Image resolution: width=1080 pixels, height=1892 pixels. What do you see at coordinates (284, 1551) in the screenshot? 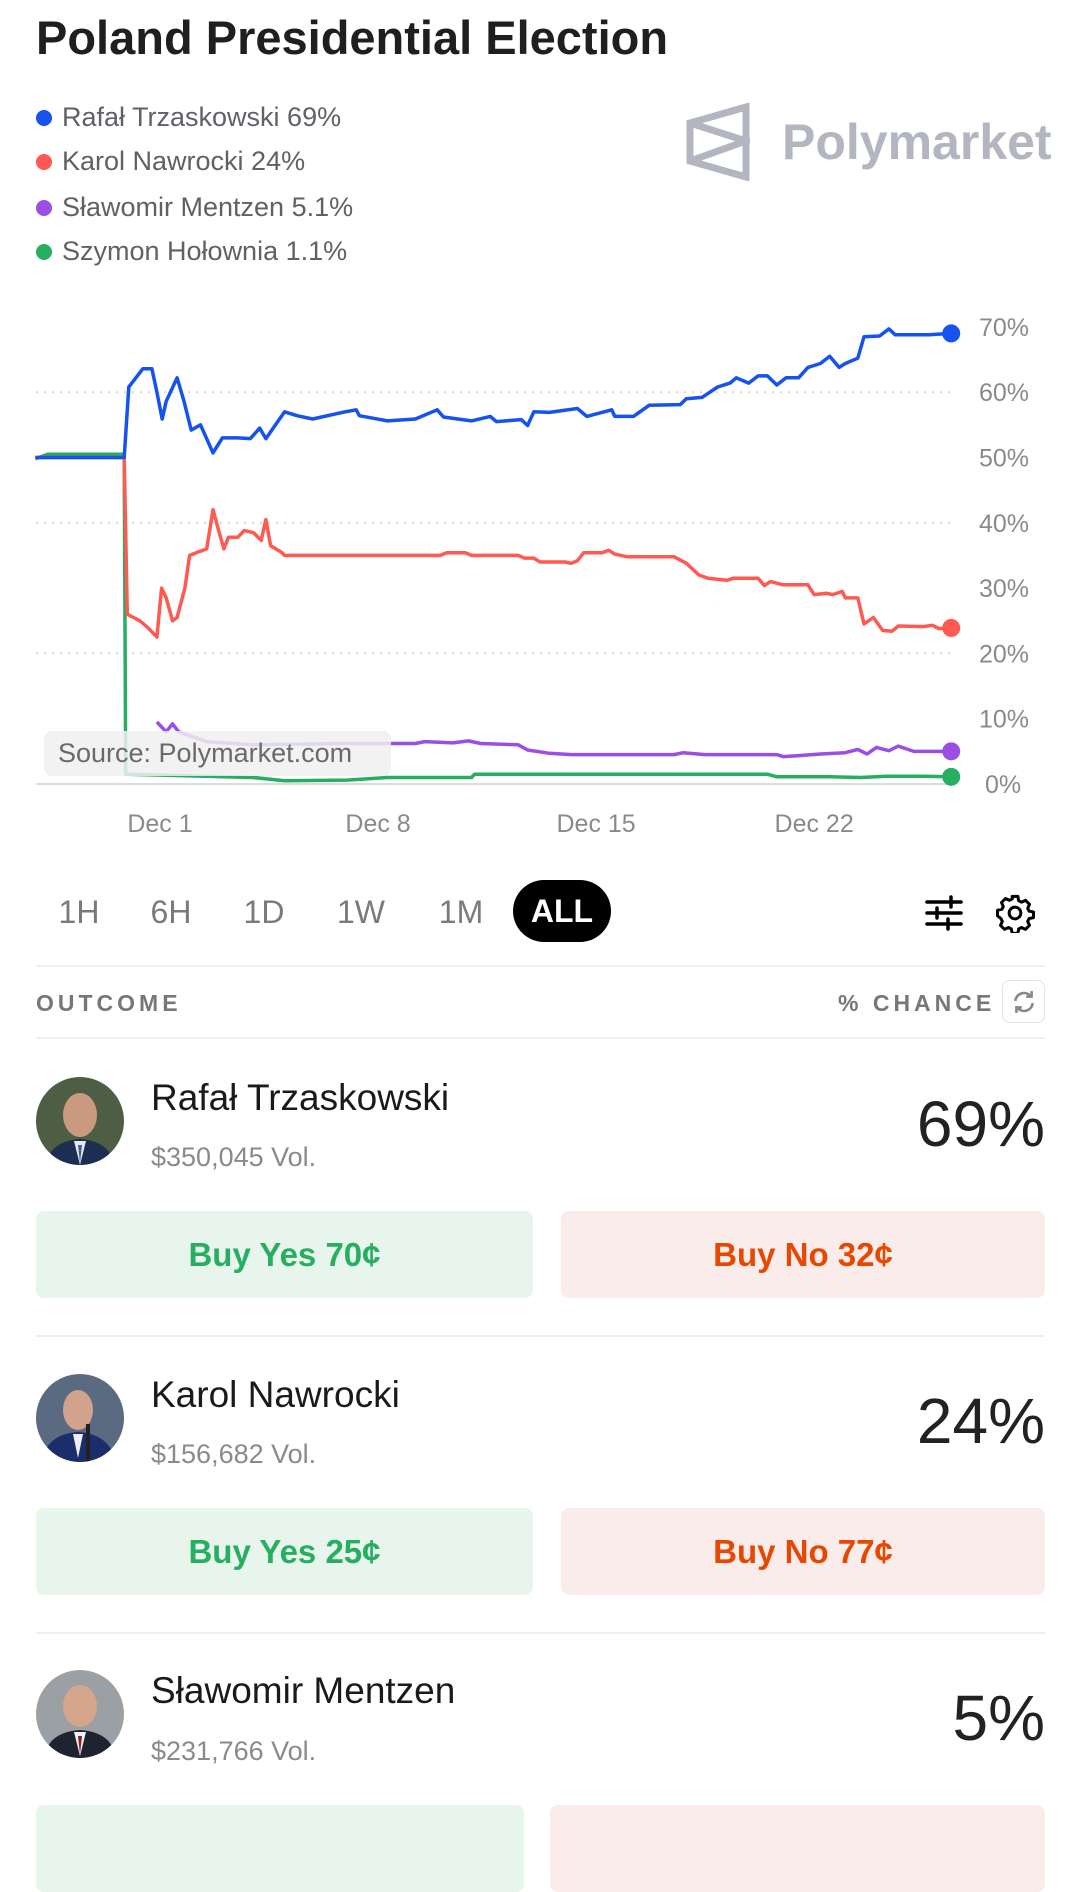
I see `buy-yes-button: Buy Yes 25¢` at bounding box center [284, 1551].